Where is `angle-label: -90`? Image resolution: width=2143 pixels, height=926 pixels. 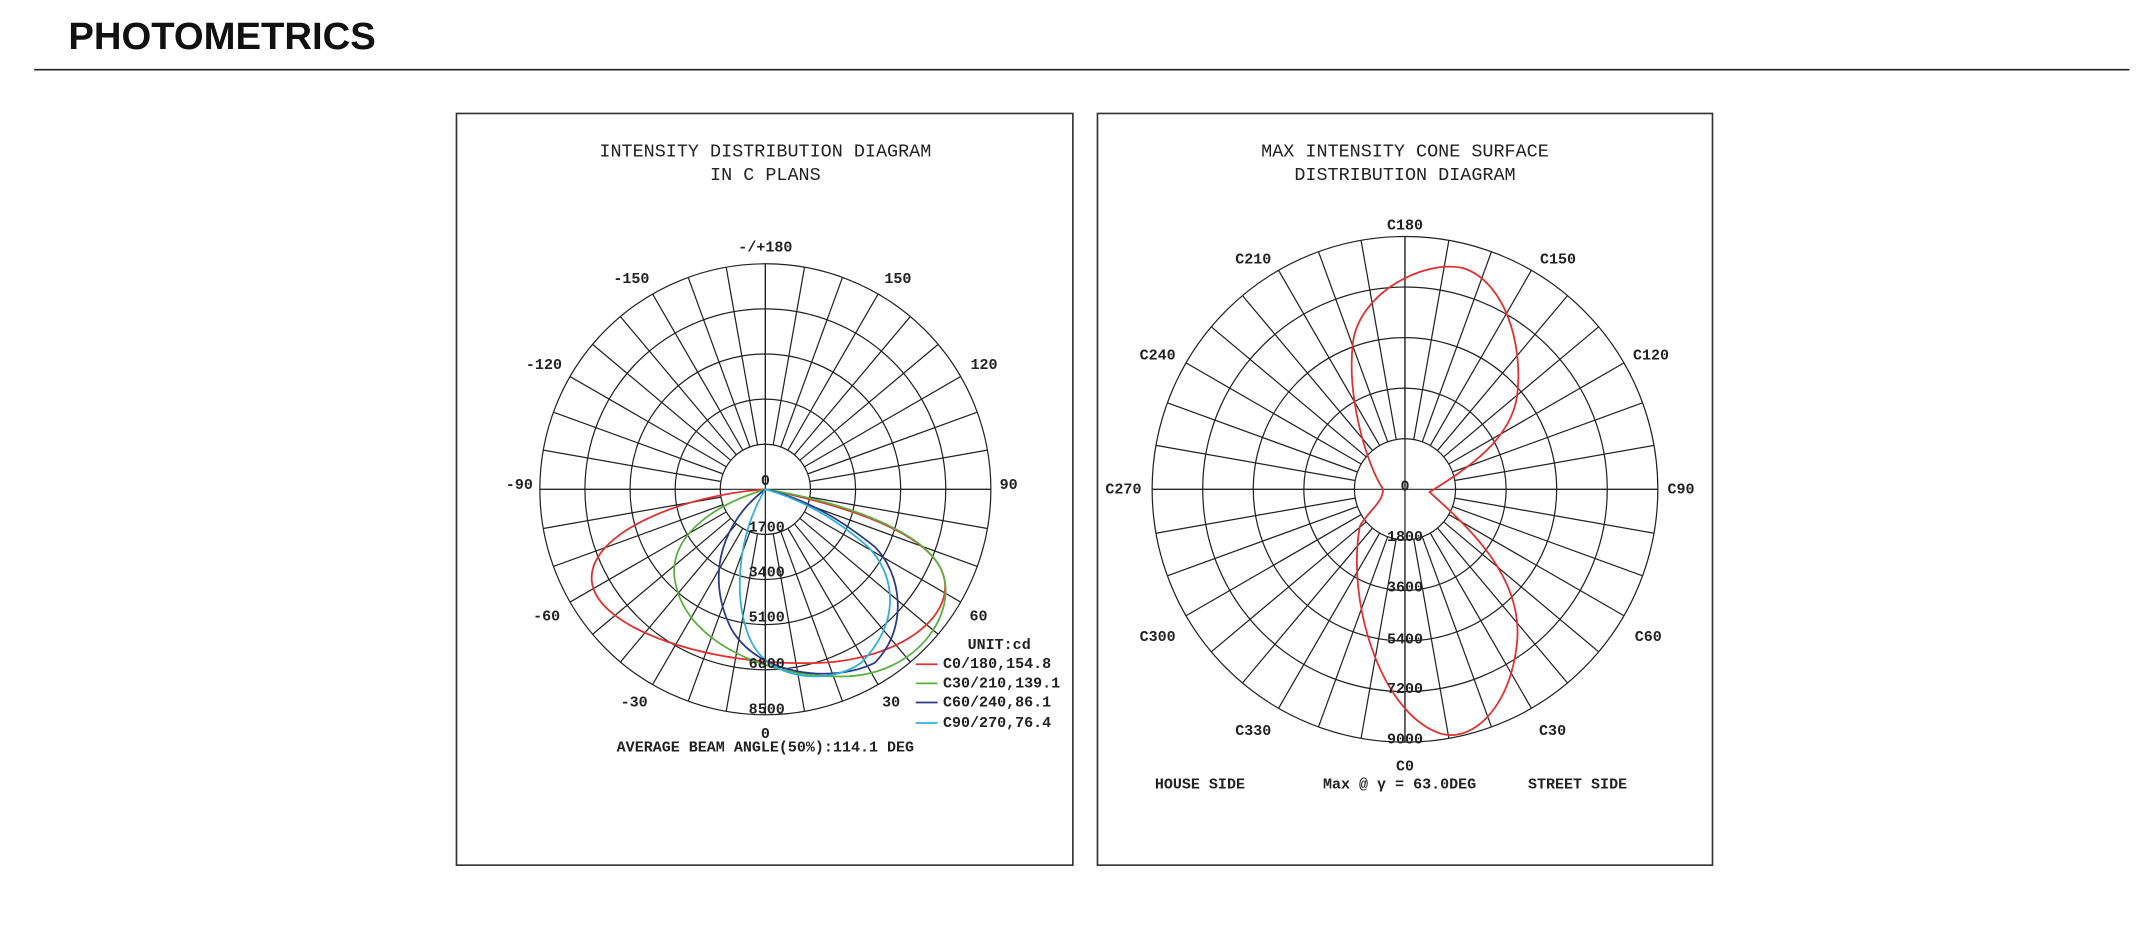
angle-label: -90 is located at coordinates (519, 485).